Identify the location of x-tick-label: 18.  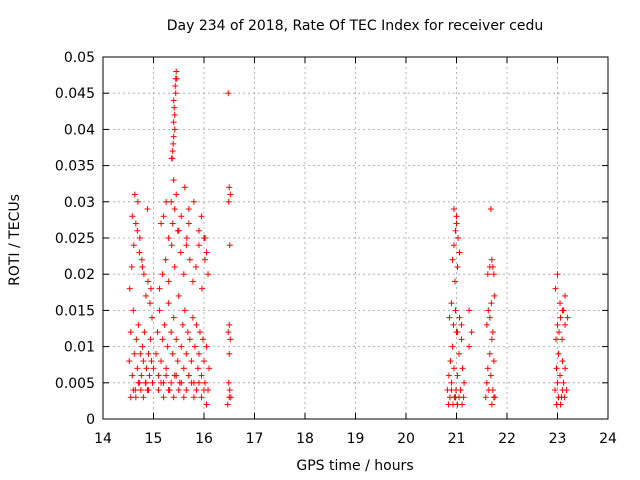
(305, 439).